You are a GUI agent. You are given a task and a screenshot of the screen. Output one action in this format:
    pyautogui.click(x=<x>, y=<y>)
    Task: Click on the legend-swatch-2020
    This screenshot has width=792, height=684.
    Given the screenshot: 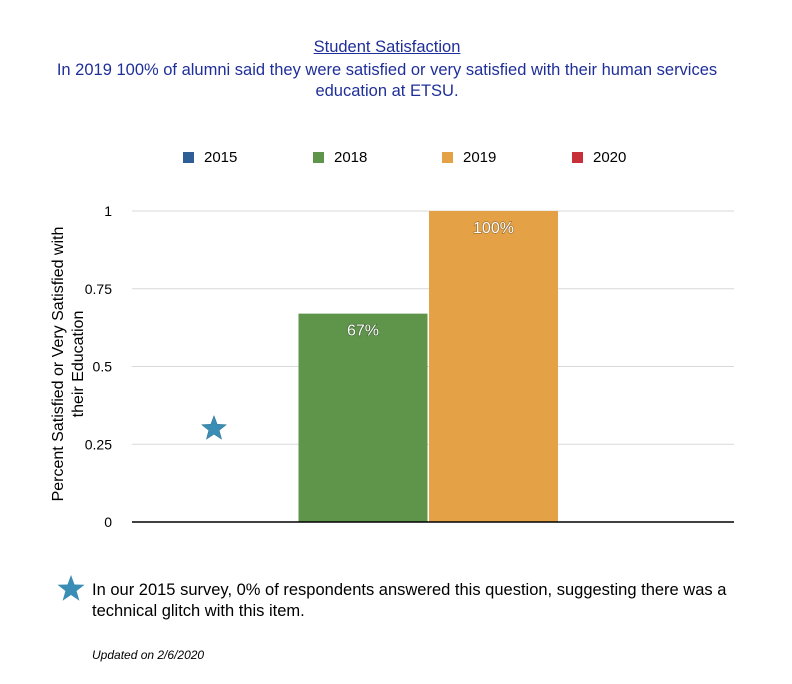 What is the action you would take?
    pyautogui.click(x=577, y=157)
    